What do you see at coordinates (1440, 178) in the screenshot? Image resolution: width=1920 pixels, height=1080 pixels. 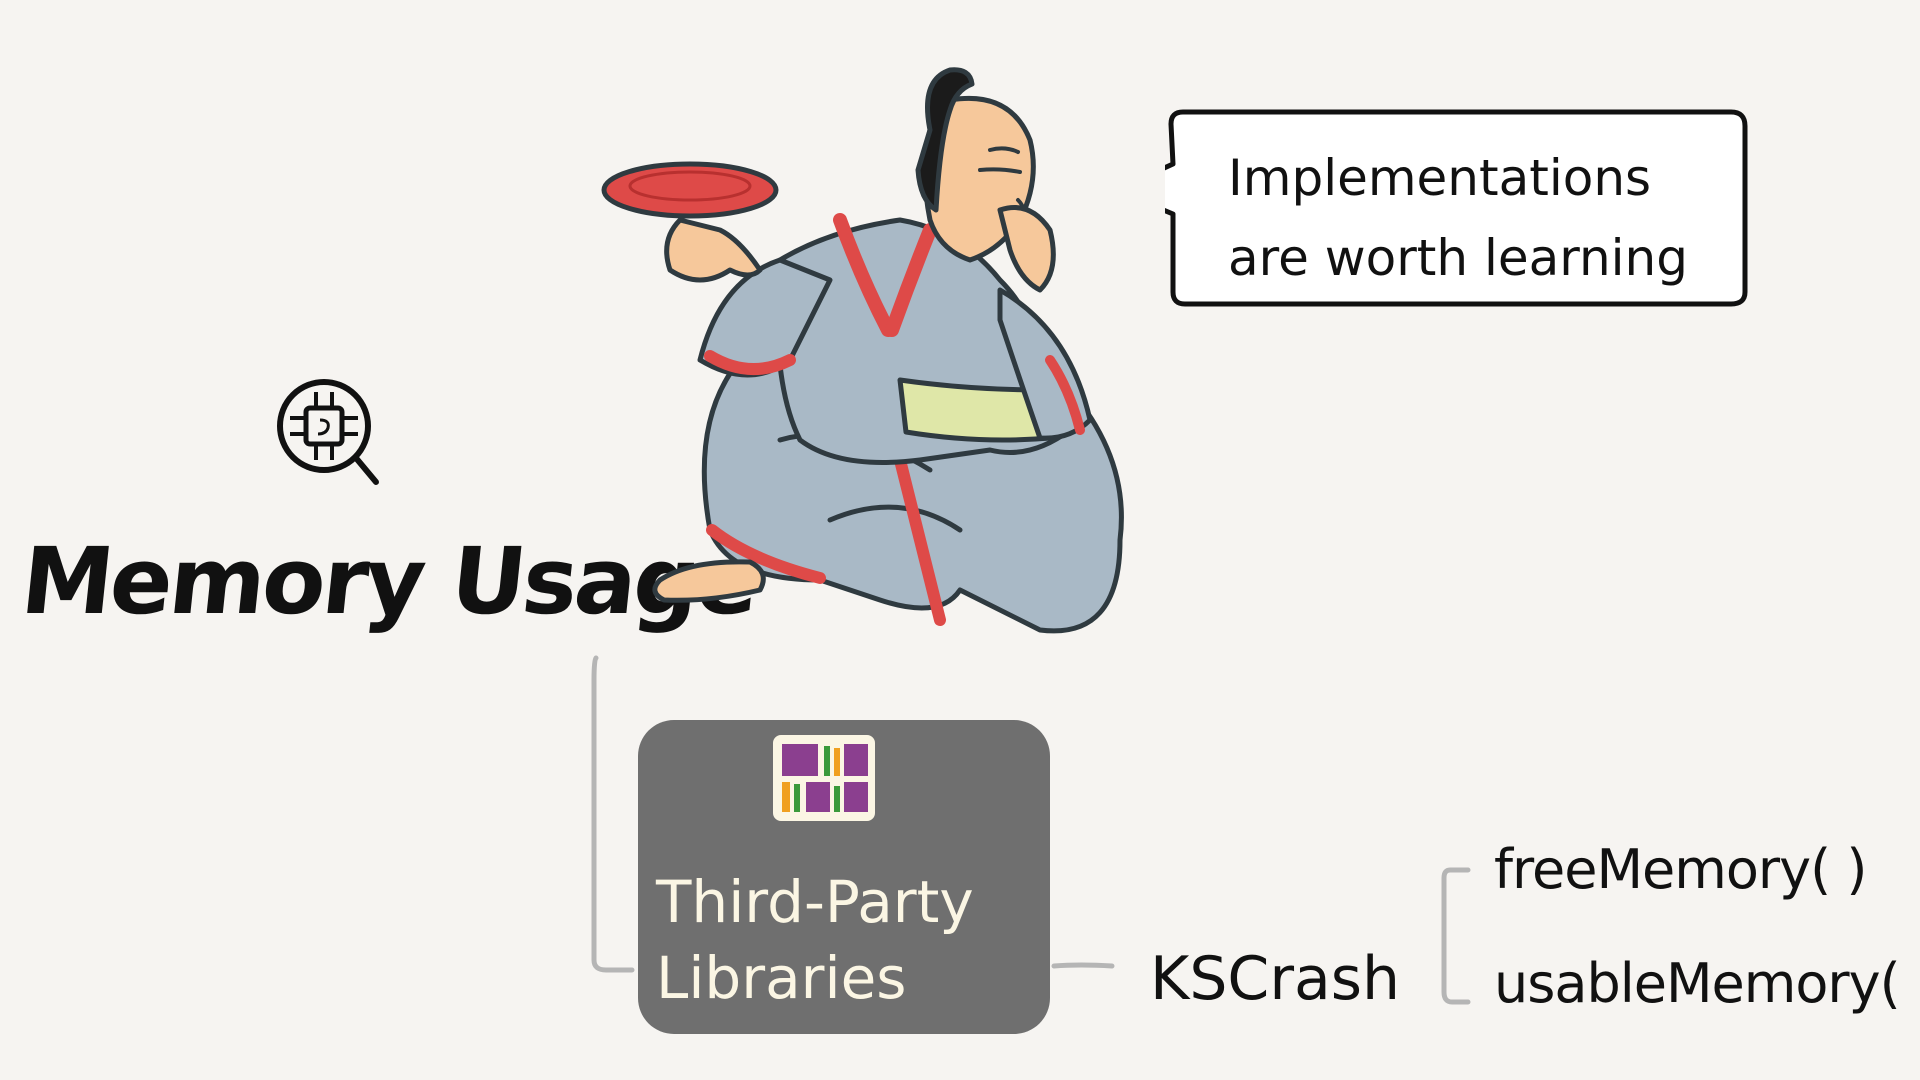 I see `speech-bubble-line: Implementations` at bounding box center [1440, 178].